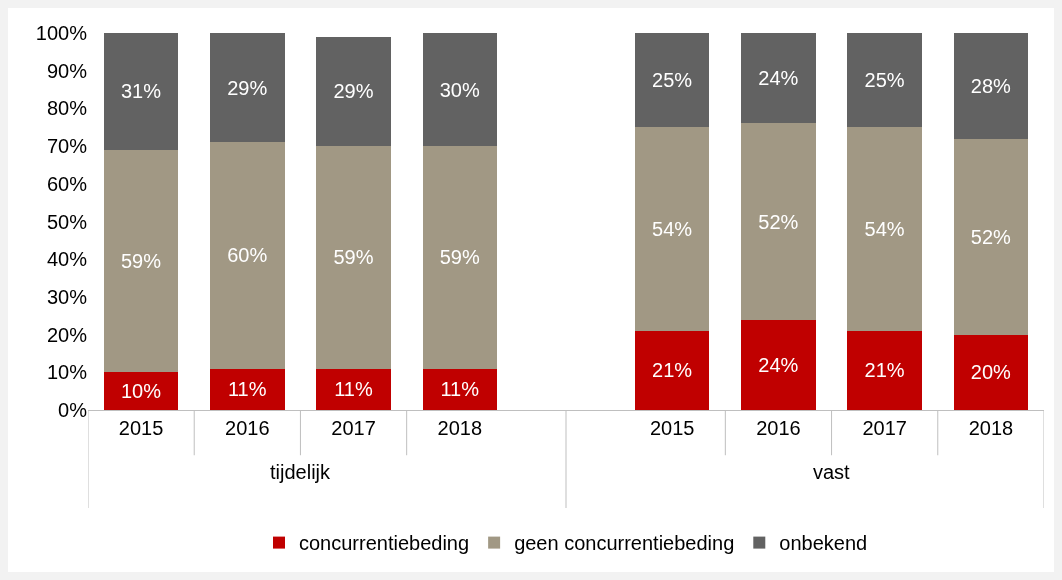  I want to click on data-label: 10%, so click(141, 391).